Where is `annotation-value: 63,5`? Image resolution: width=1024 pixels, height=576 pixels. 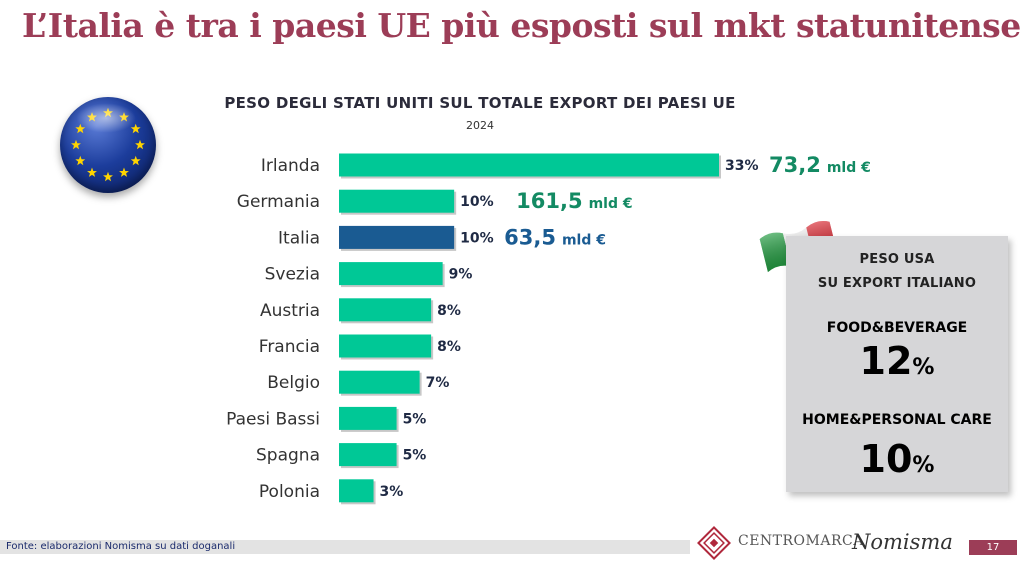 annotation-value: 63,5 is located at coordinates (530, 237).